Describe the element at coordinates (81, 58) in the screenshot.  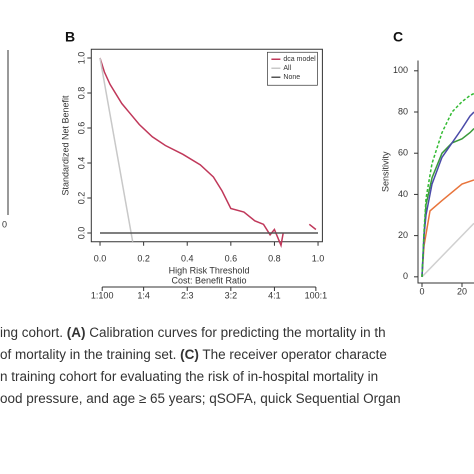
I see `y-tick-label: 1.0` at that location.